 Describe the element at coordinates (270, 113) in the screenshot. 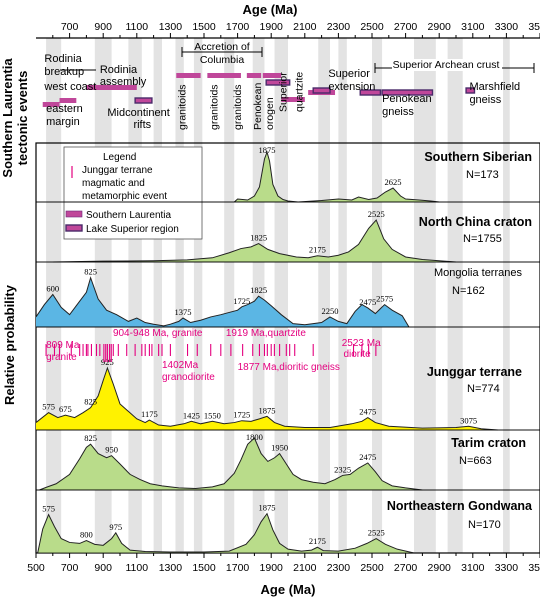

I see `tectonic-vertical-label: orogen` at that location.